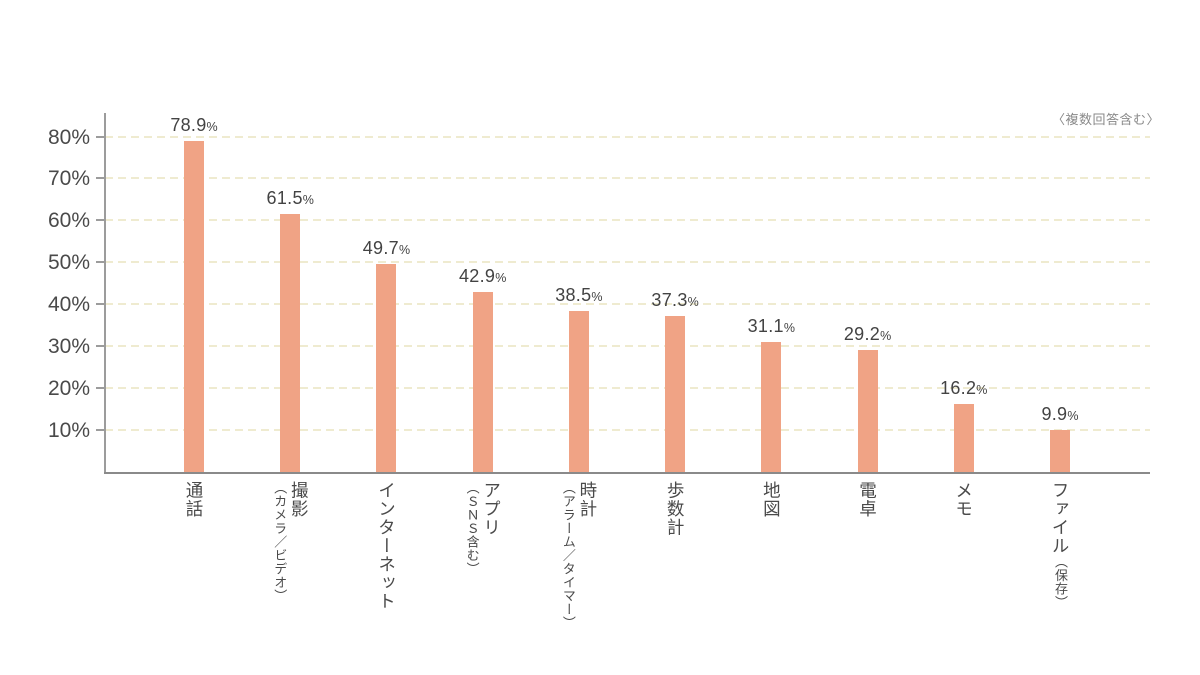 This screenshot has height=675, width=1200. Describe the element at coordinates (669, 299) in the screenshot. I see `bar-value-number: 37.3` at that location.